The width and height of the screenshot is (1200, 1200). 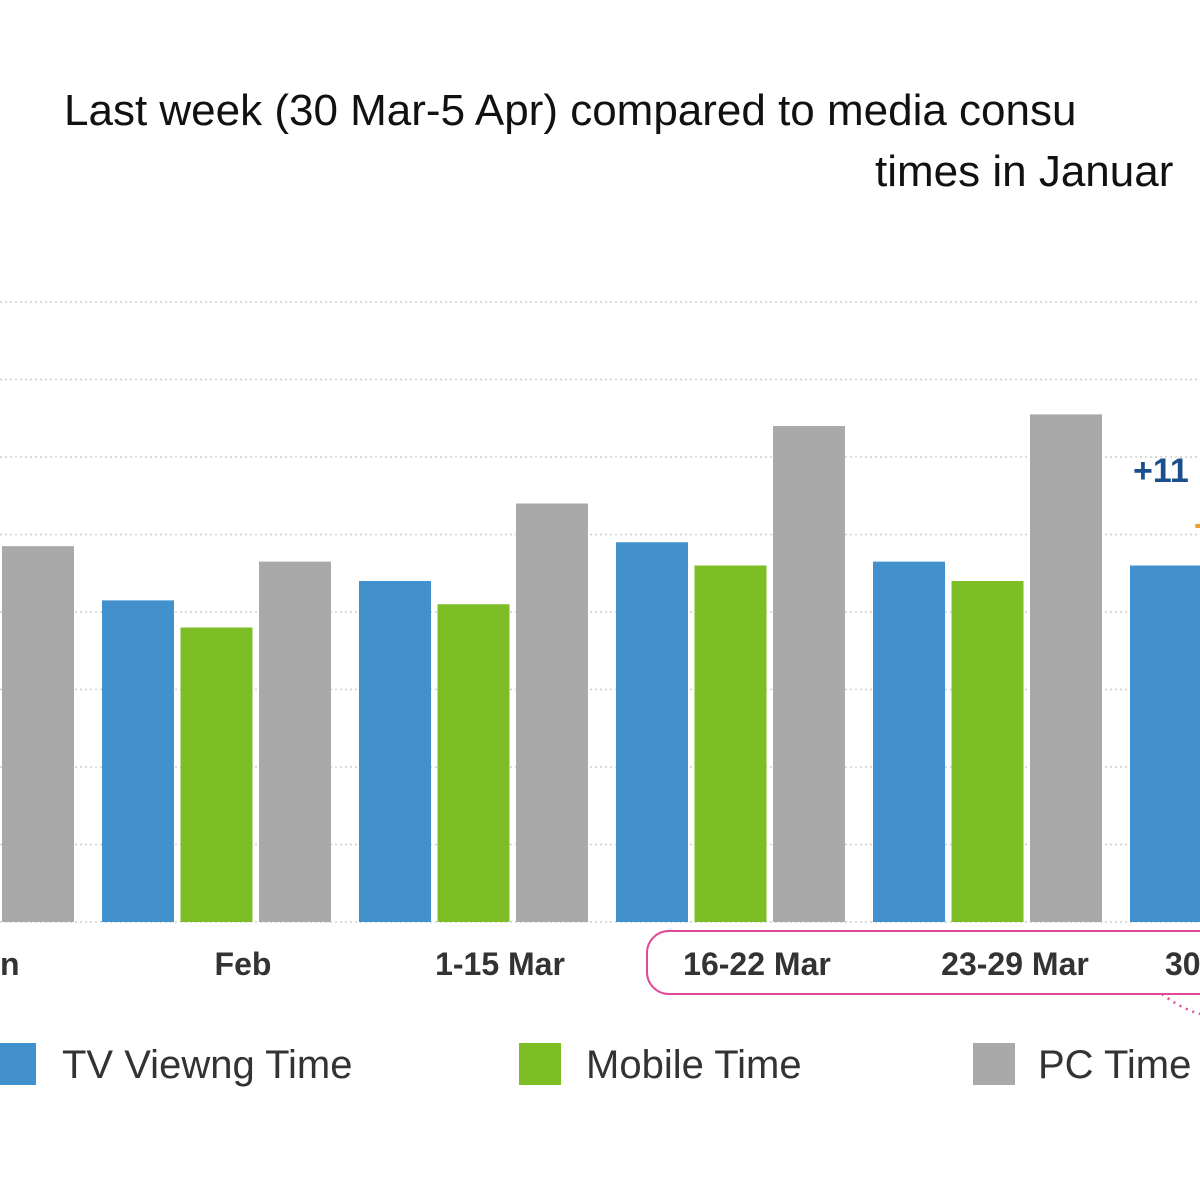 What do you see at coordinates (500, 964) in the screenshot?
I see `category-label: 1-15 Mar` at bounding box center [500, 964].